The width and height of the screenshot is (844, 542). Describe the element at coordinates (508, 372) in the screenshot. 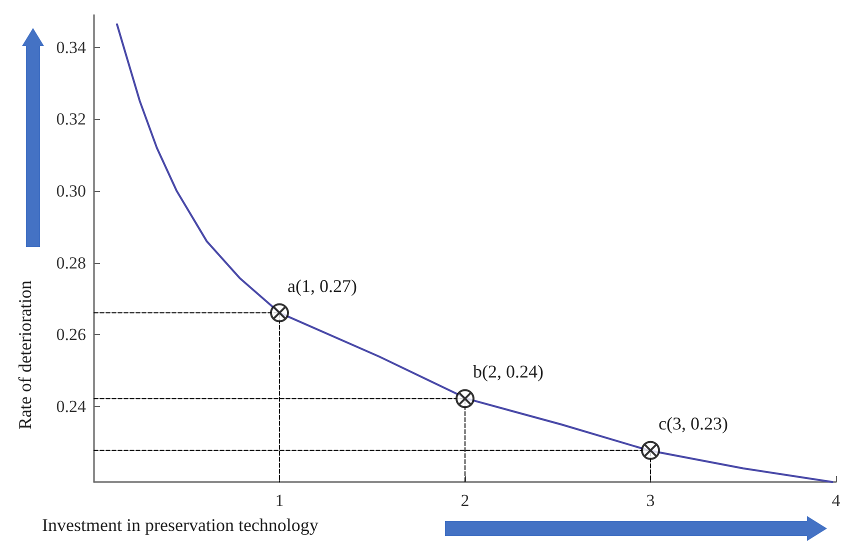

I see `annotation: b(2, 0.24)` at that location.